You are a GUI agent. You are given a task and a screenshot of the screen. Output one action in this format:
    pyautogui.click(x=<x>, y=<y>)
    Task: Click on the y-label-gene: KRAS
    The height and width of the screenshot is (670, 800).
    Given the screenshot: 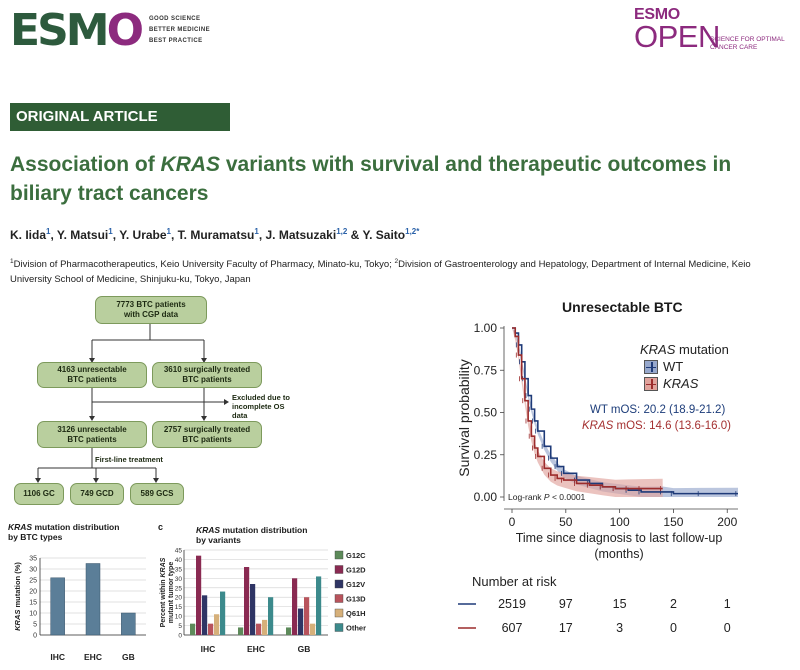 What is the action you would take?
    pyautogui.click(x=17, y=620)
    